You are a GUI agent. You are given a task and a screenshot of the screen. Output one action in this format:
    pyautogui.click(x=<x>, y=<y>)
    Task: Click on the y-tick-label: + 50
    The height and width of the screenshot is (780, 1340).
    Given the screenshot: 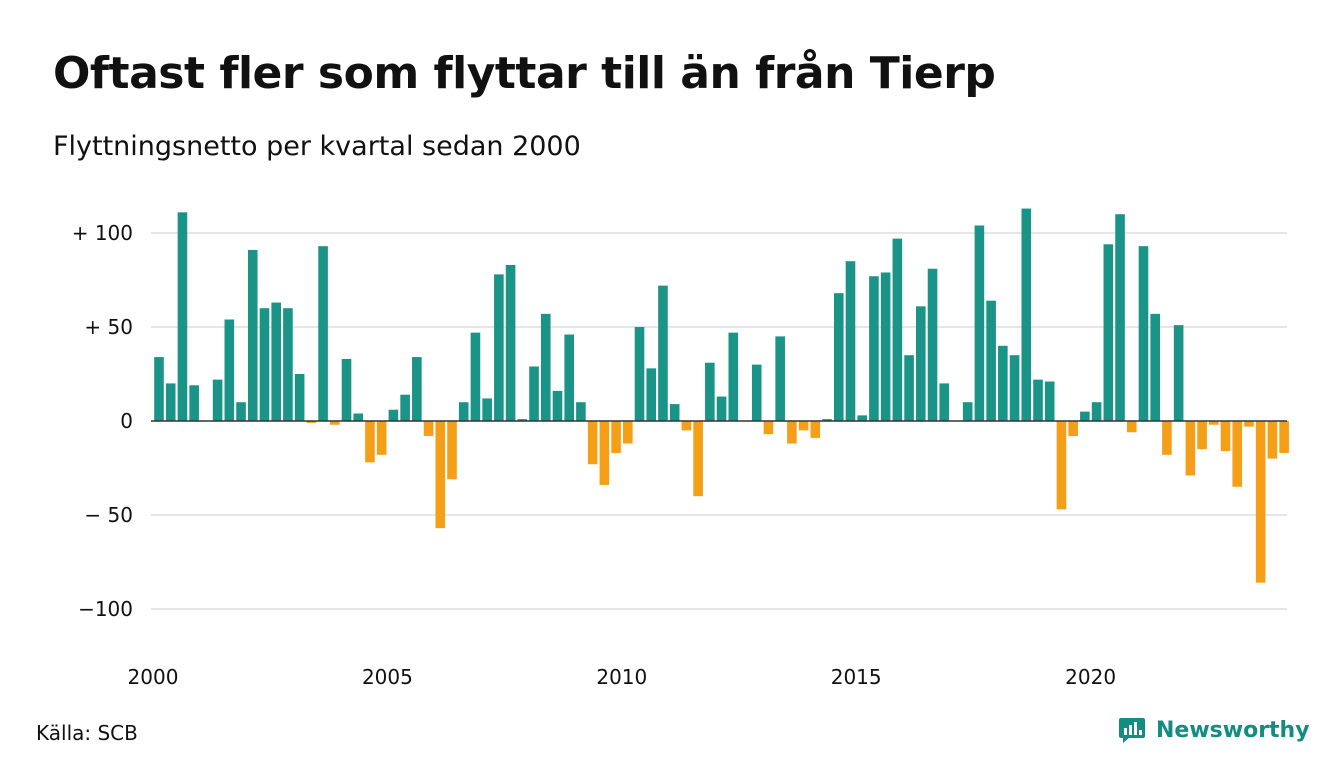 What is the action you would take?
    pyautogui.click(x=108, y=327)
    